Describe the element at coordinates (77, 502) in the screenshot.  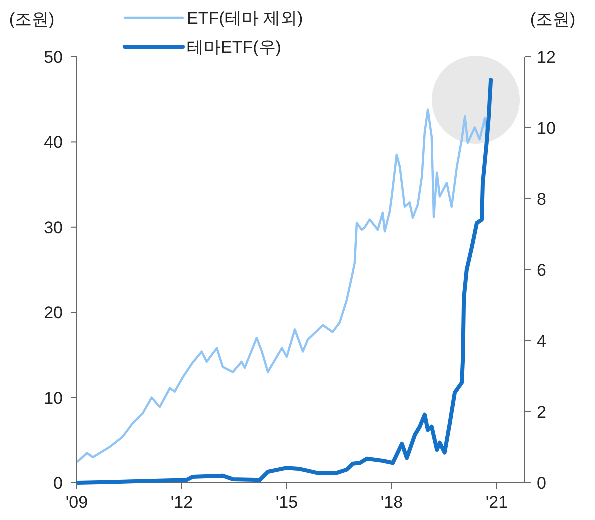
I see `x-tick-label: '09` at that location.